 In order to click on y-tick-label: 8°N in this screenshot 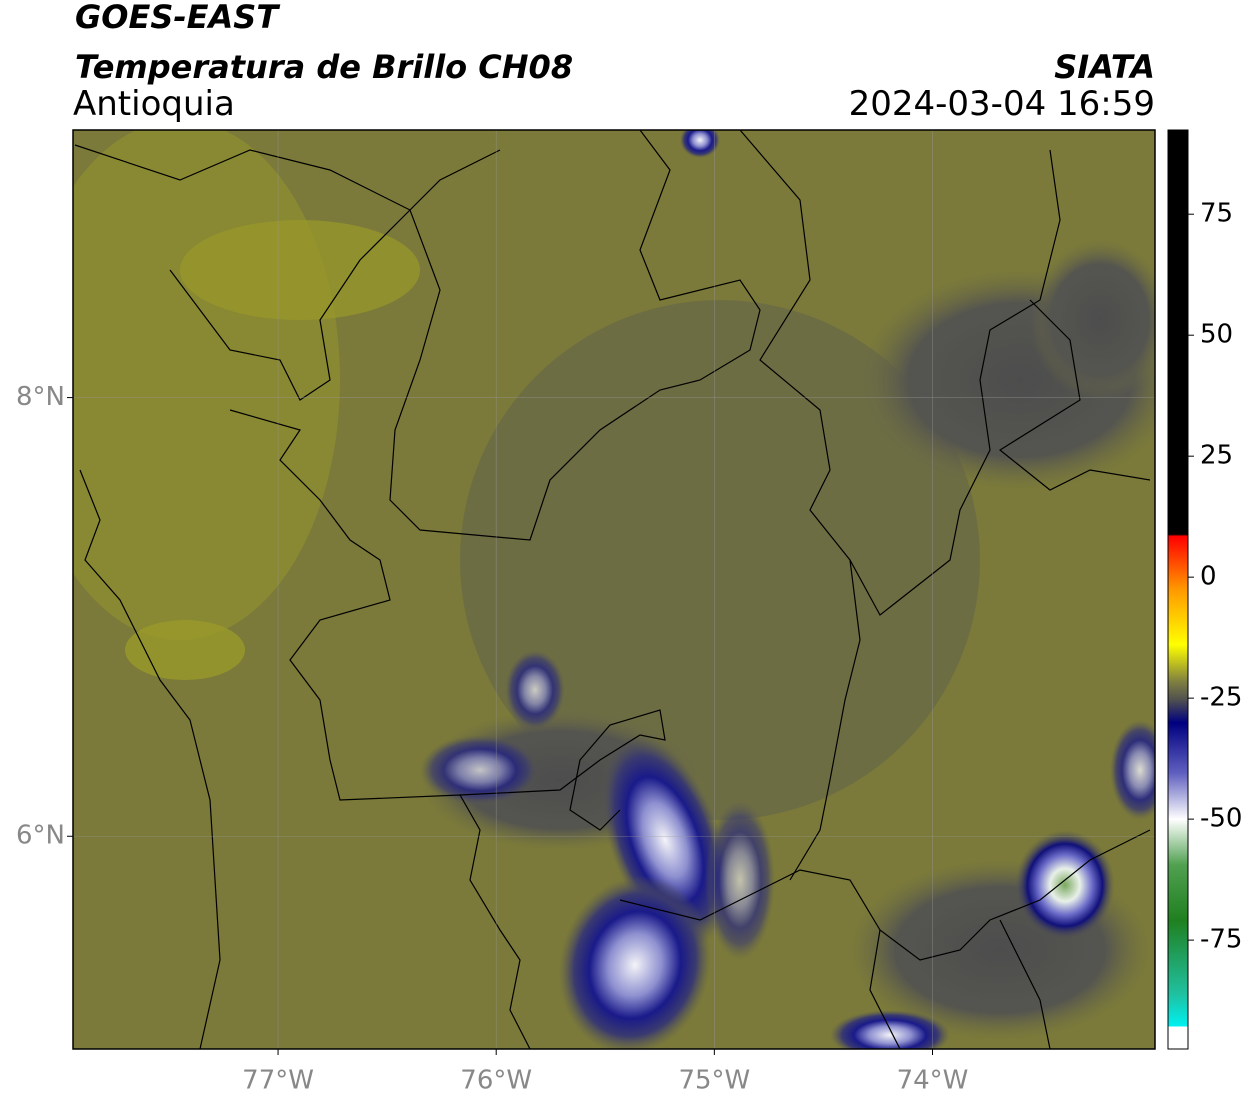, I will do `click(40, 397)`.